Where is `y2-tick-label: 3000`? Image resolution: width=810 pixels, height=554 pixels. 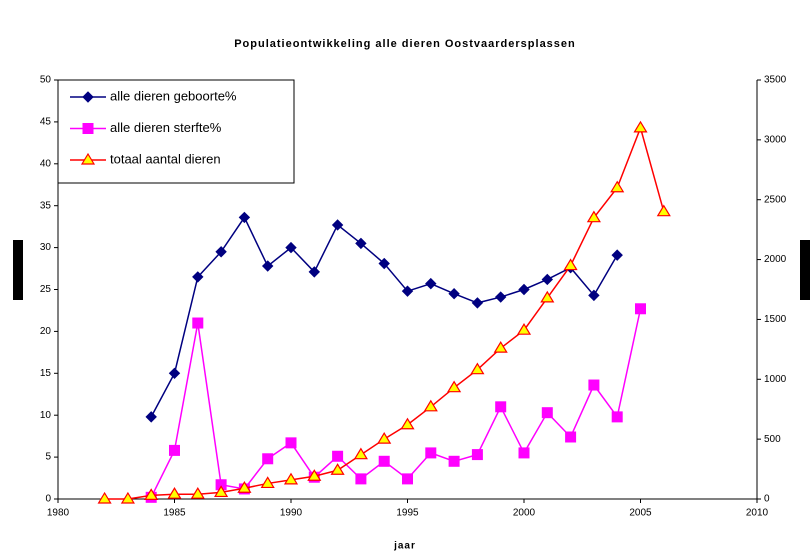 y2-tick-label: 3000 is located at coordinates (775, 139).